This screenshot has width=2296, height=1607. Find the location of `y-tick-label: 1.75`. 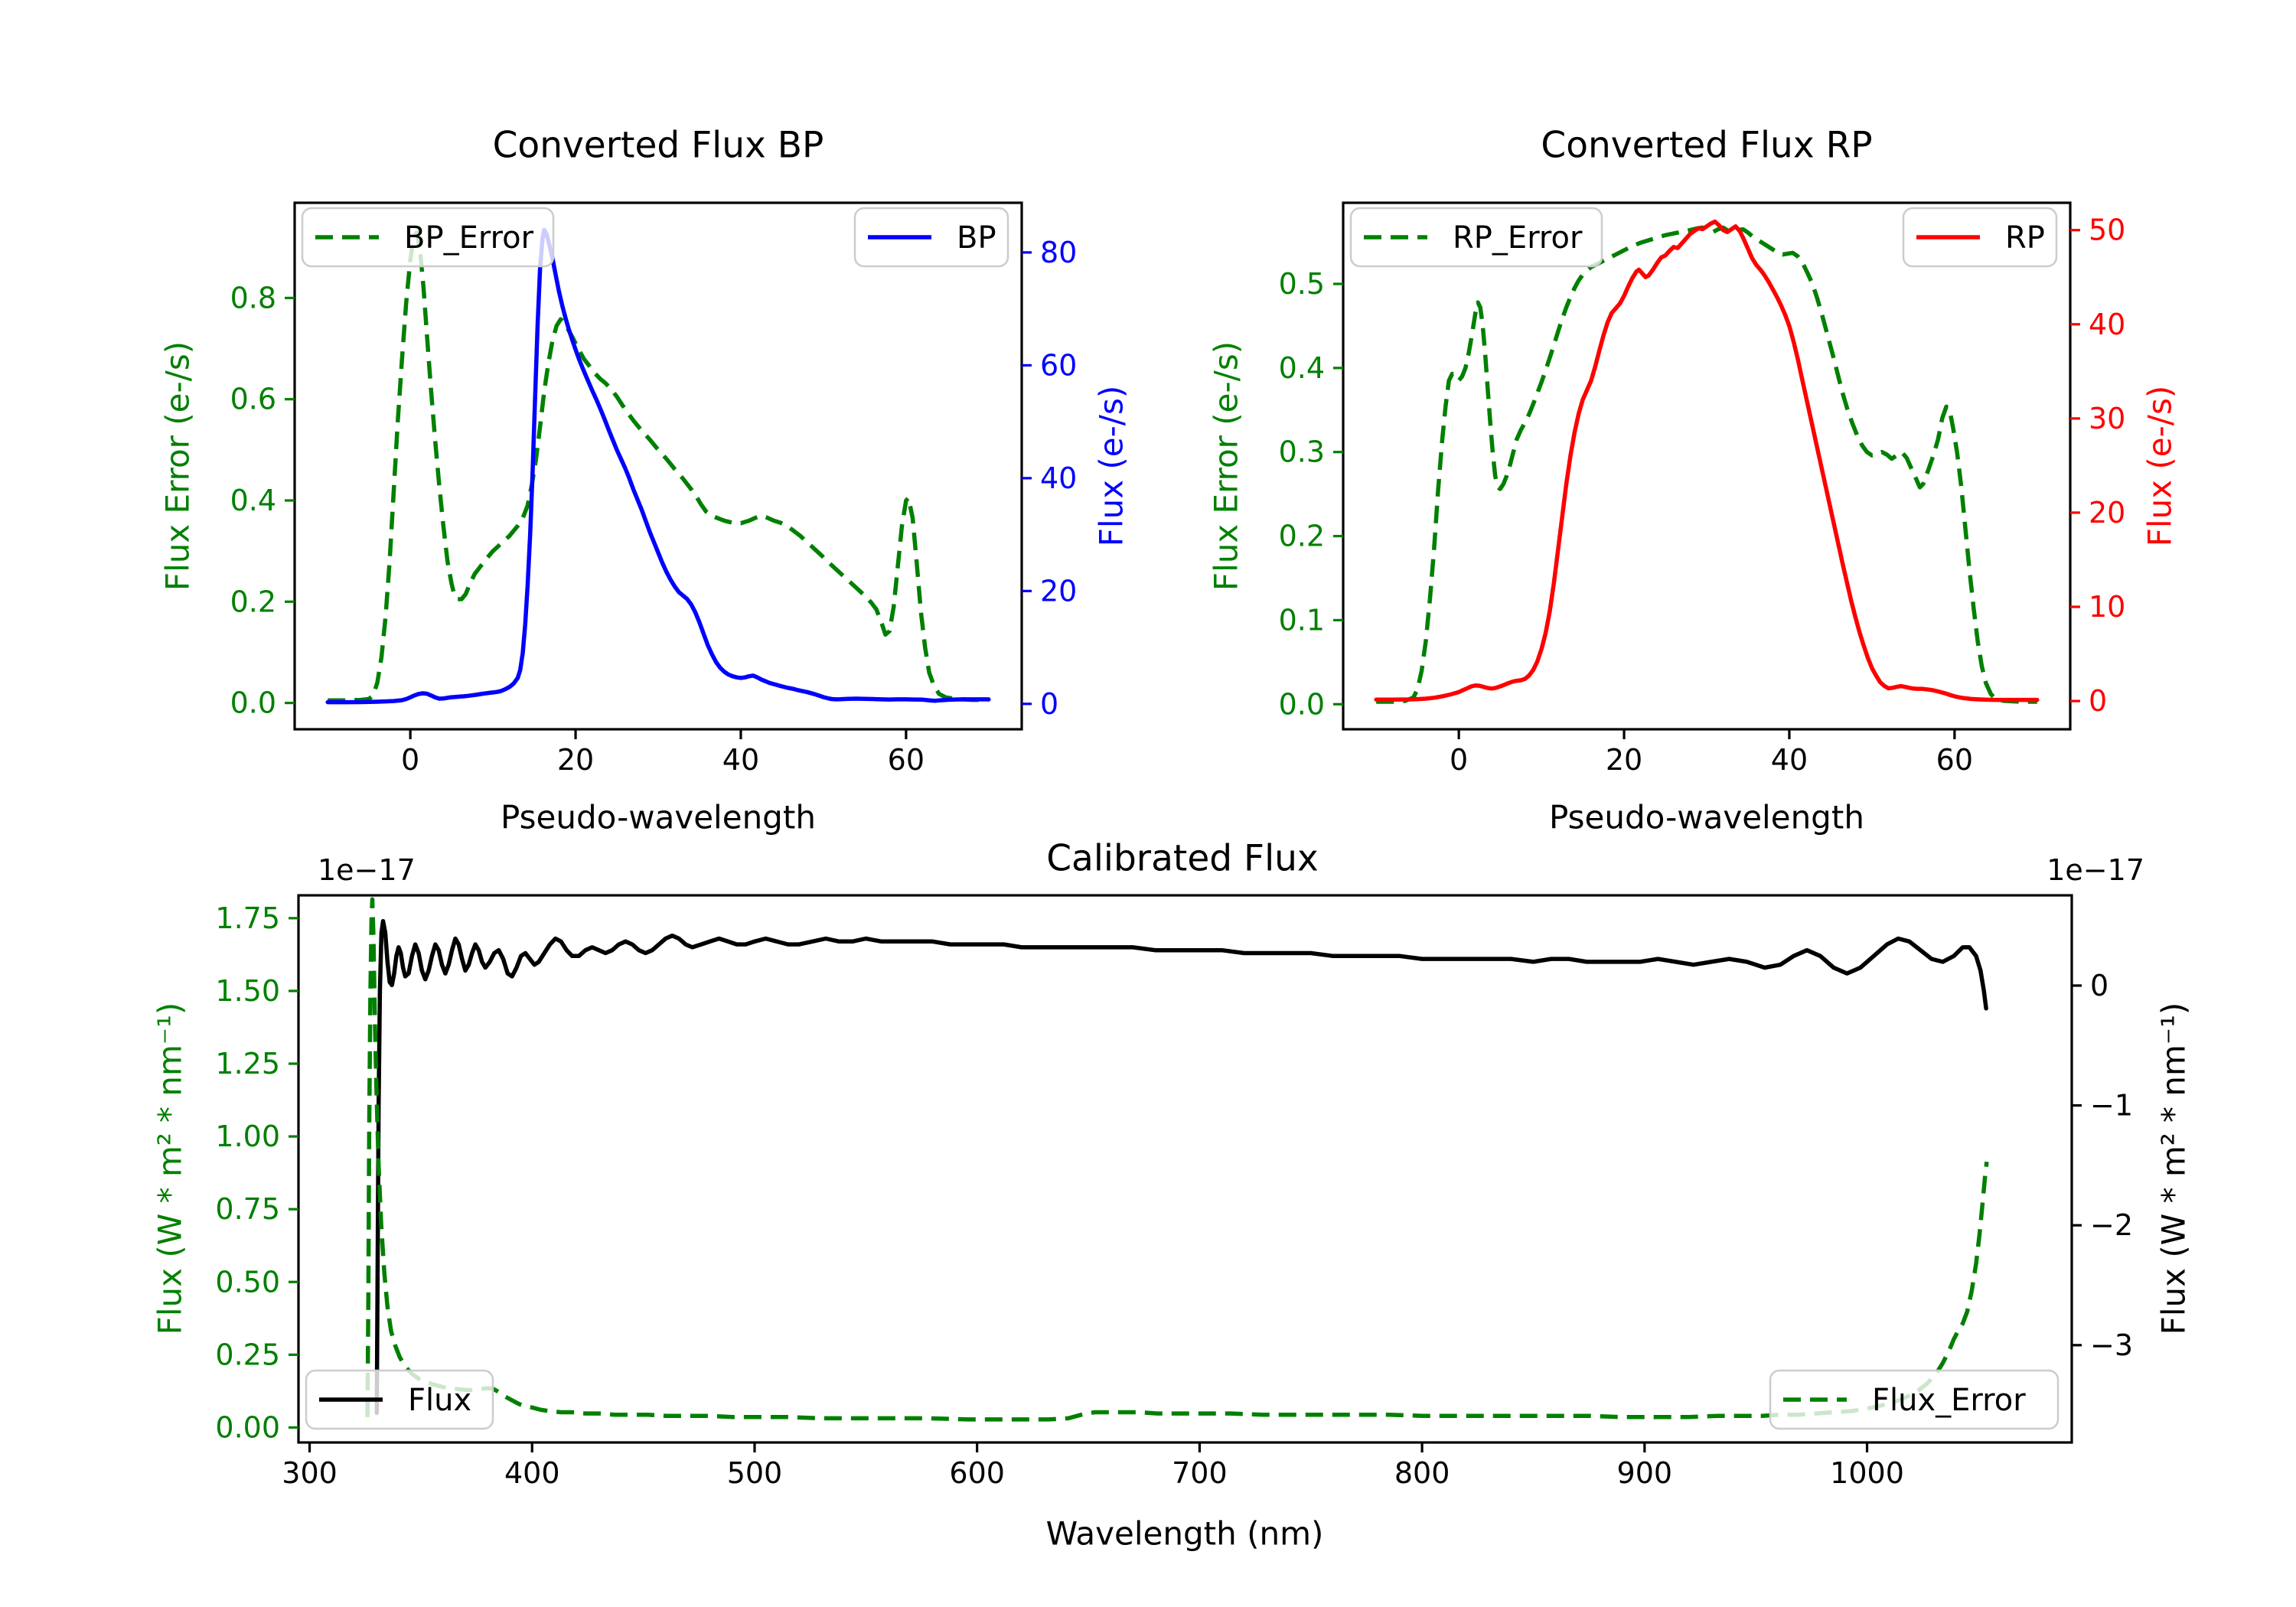

y-tick-label: 1.75 is located at coordinates (247, 918).